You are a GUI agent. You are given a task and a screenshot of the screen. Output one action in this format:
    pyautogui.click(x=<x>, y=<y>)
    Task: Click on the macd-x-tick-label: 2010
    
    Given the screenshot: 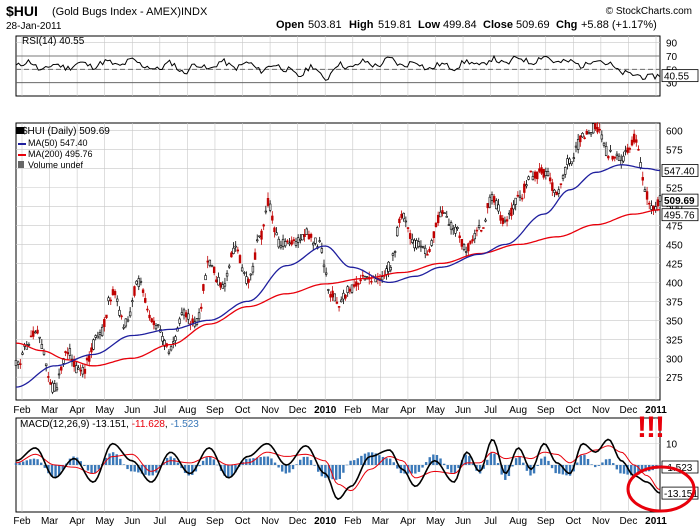 What is the action you would take?
    pyautogui.click(x=325, y=521)
    